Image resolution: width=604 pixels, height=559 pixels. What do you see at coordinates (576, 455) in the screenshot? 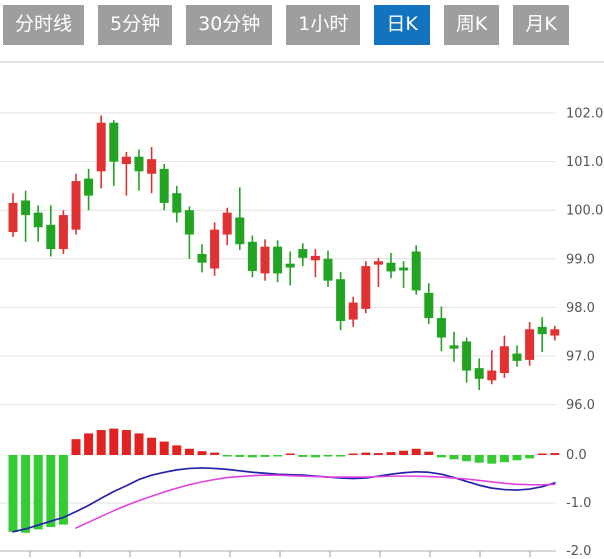
I see `macd-axis-label: 0.0` at bounding box center [576, 455].